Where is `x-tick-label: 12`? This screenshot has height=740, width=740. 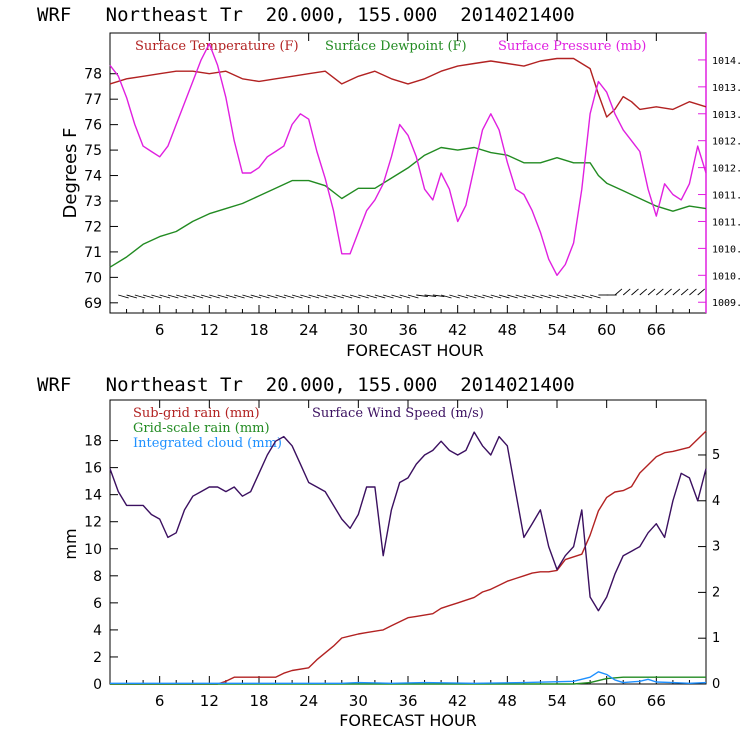
x-tick-label: 12 is located at coordinates (209, 330).